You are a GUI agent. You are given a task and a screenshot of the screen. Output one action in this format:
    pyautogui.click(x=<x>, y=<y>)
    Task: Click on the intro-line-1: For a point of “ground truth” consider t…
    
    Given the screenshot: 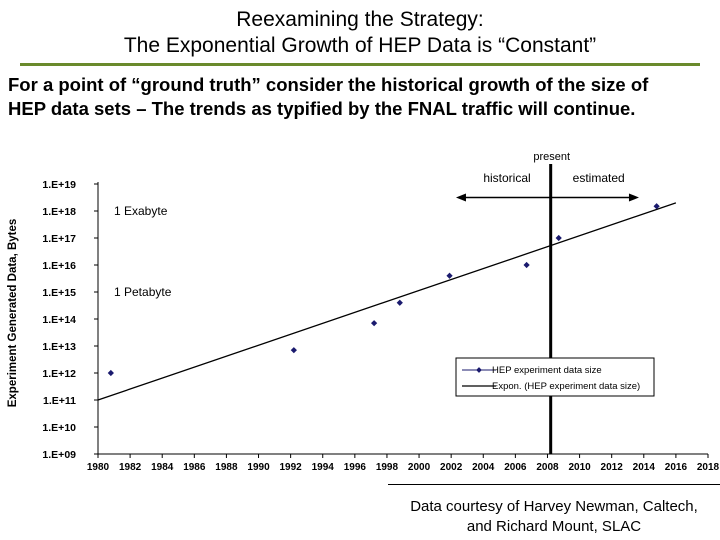 What is the action you would take?
    pyautogui.click(x=328, y=84)
    